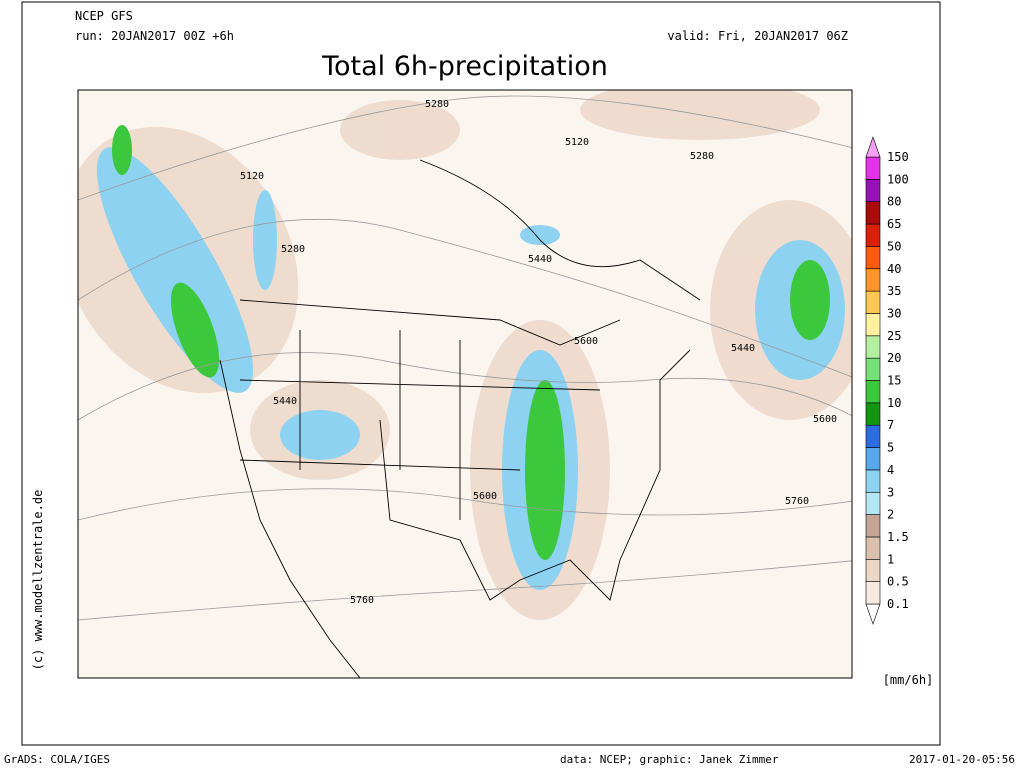 This screenshot has height=768, width=1024. Describe the element at coordinates (894, 224) in the screenshot. I see `colorbar-label: 65` at that location.